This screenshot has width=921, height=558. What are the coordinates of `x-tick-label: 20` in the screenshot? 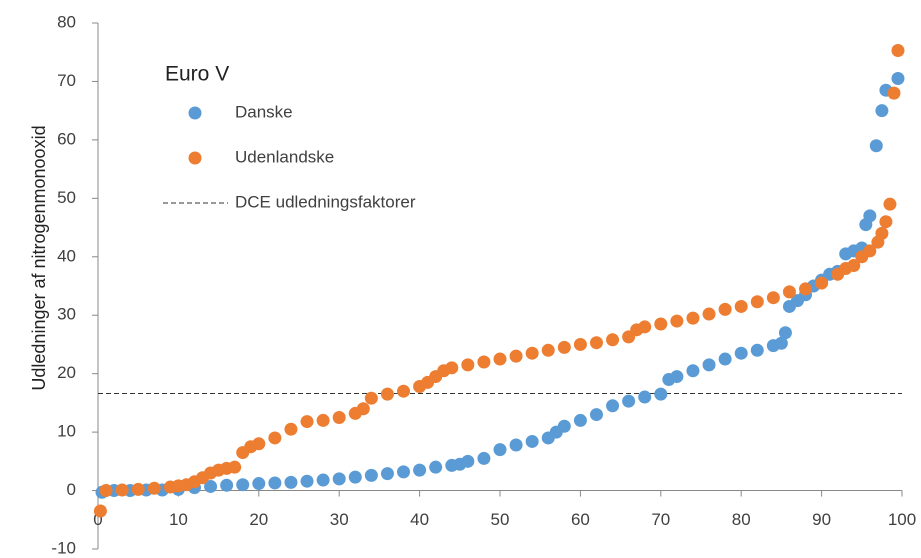 It's located at (258, 519).